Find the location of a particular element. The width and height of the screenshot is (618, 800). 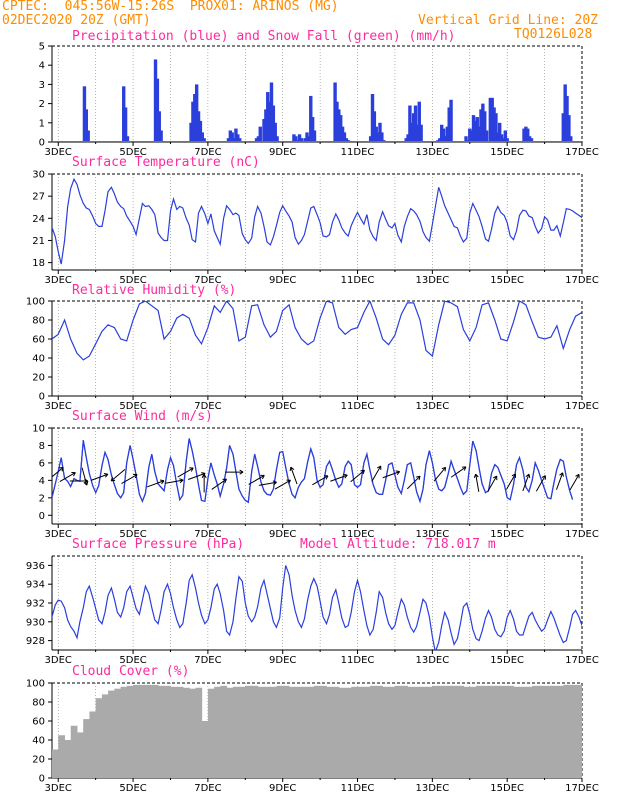

x-tick-label: 13DEC is located at coordinates (432, 406).